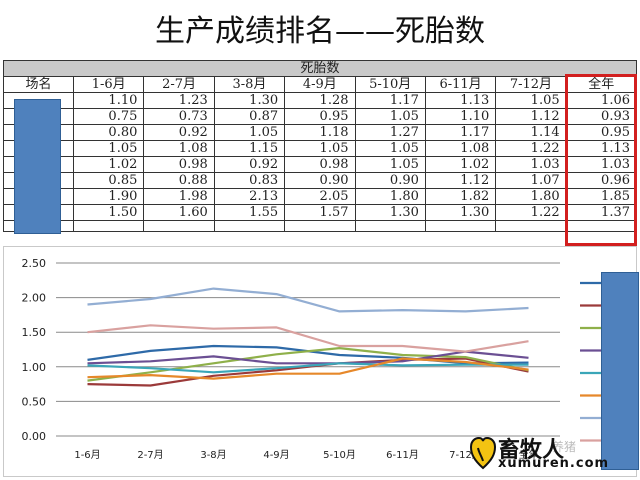 The image size is (640, 480). What do you see at coordinates (402, 455) in the screenshot?
I see `x-tick-label: 6-11月` at bounding box center [402, 455].